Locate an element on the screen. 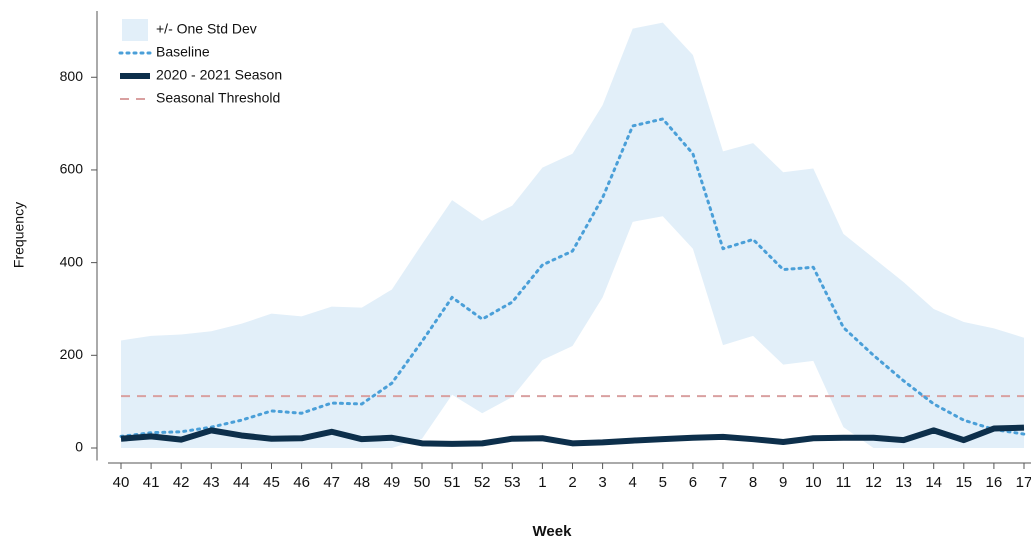 The width and height of the screenshot is (1031, 546). y-tick-label: 200 is located at coordinates (72, 354).